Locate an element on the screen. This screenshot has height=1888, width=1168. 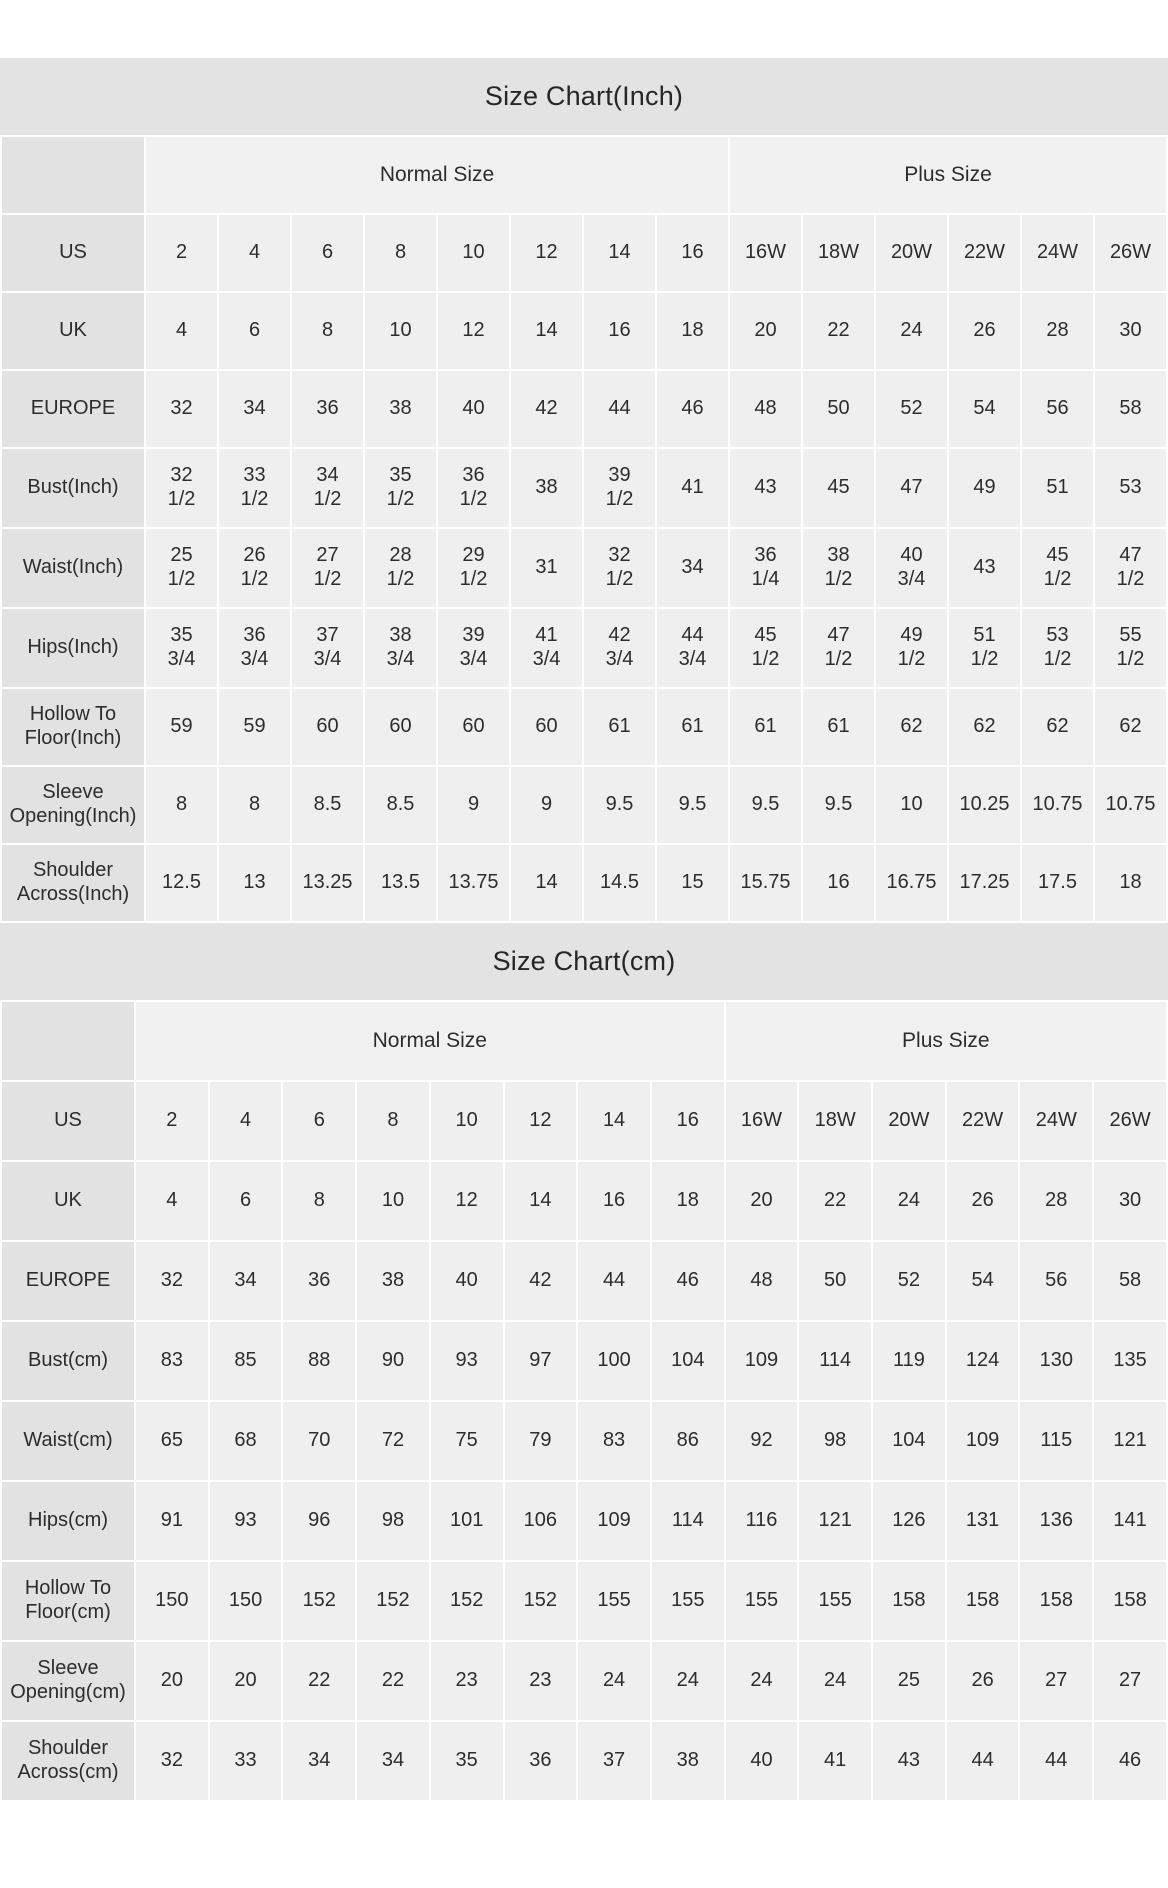
cm-cell: 4 is located at coordinates (172, 1201).